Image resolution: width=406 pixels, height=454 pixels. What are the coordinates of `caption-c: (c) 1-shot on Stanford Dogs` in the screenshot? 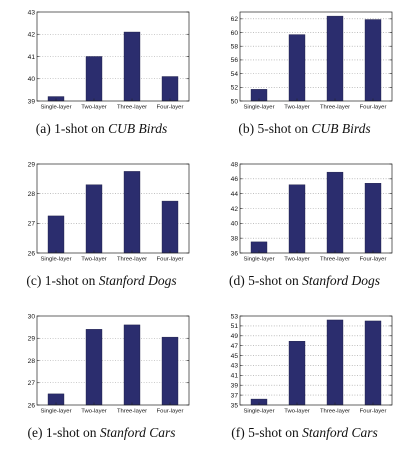 It's located at (101, 281).